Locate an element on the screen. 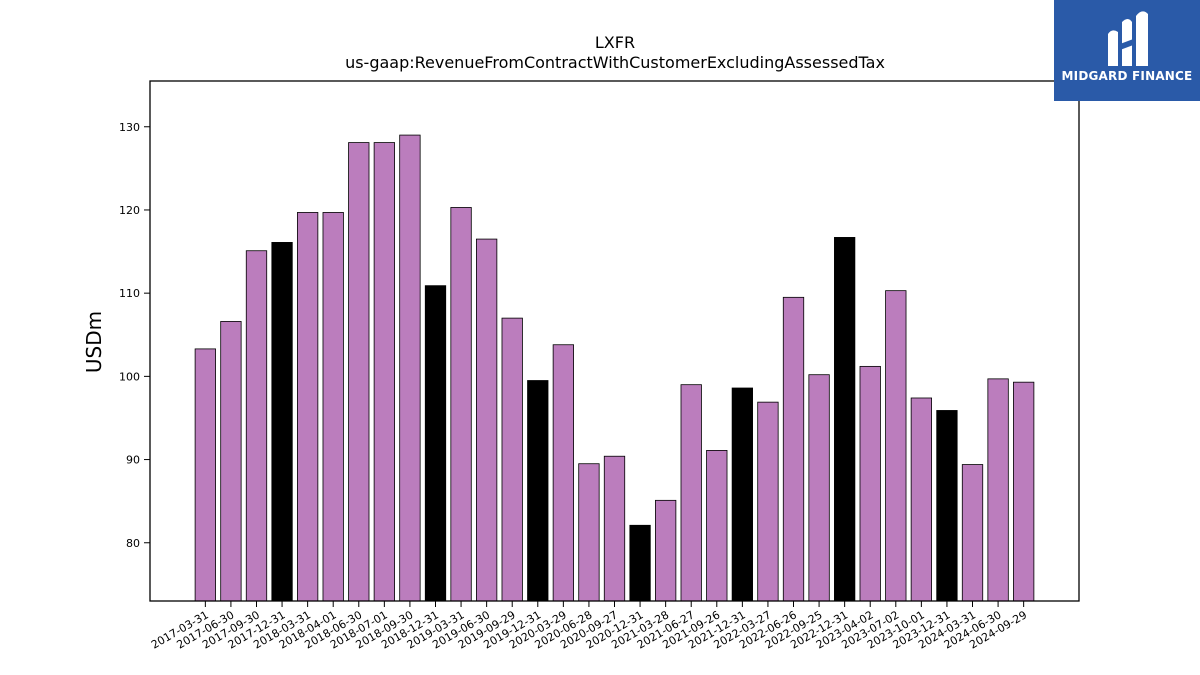  y-tick-label: 120 is located at coordinates (129, 210).